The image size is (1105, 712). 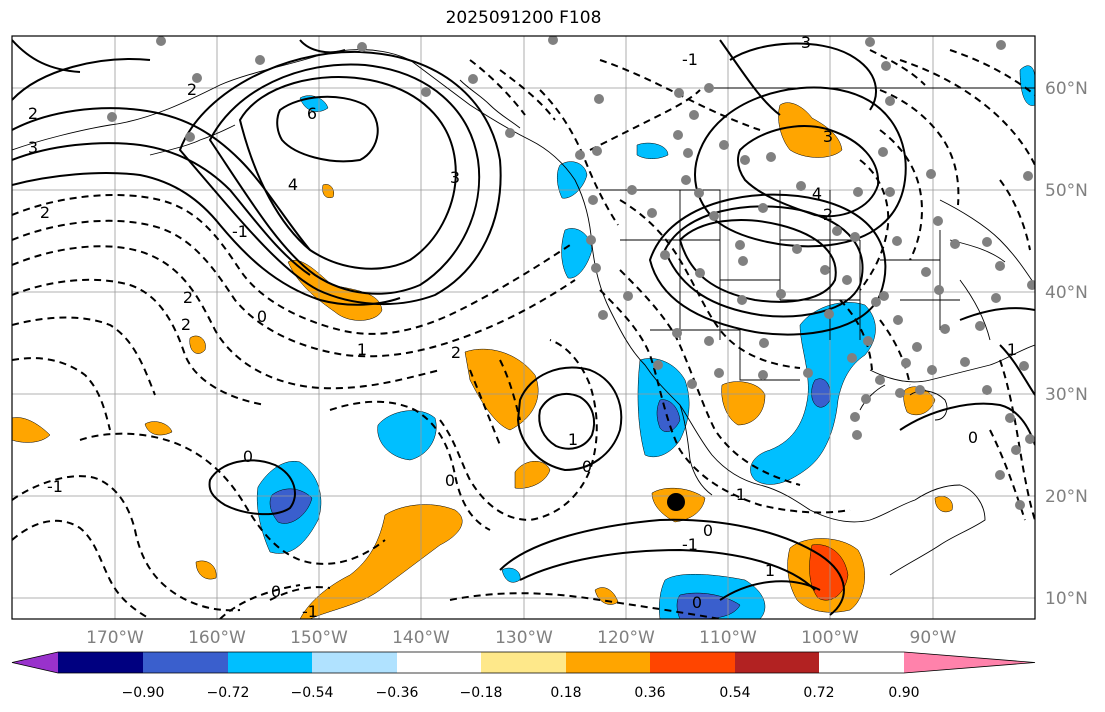 I want to click on colorbar-tick: −0.72, so click(x=228, y=693).